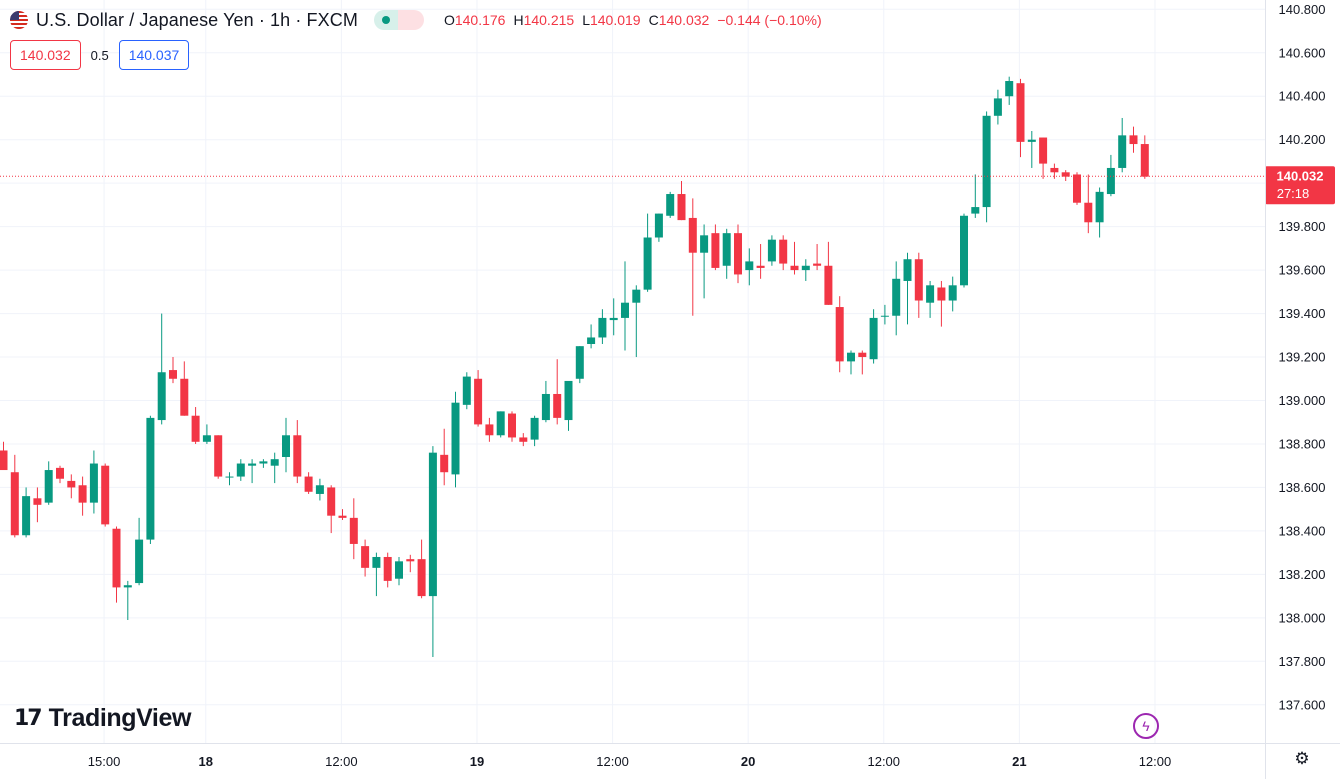 The width and height of the screenshot is (1340, 779). I want to click on tradingview-logo-icon: 17, so click(28, 718).